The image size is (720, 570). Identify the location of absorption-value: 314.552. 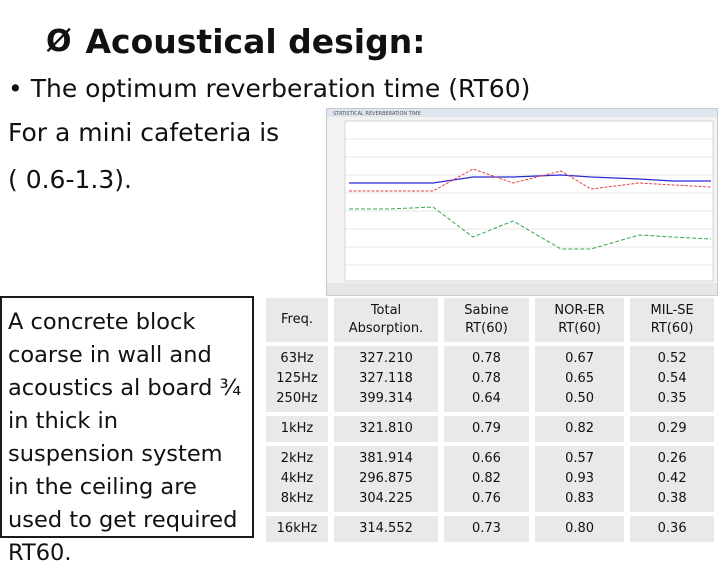
(386, 528).